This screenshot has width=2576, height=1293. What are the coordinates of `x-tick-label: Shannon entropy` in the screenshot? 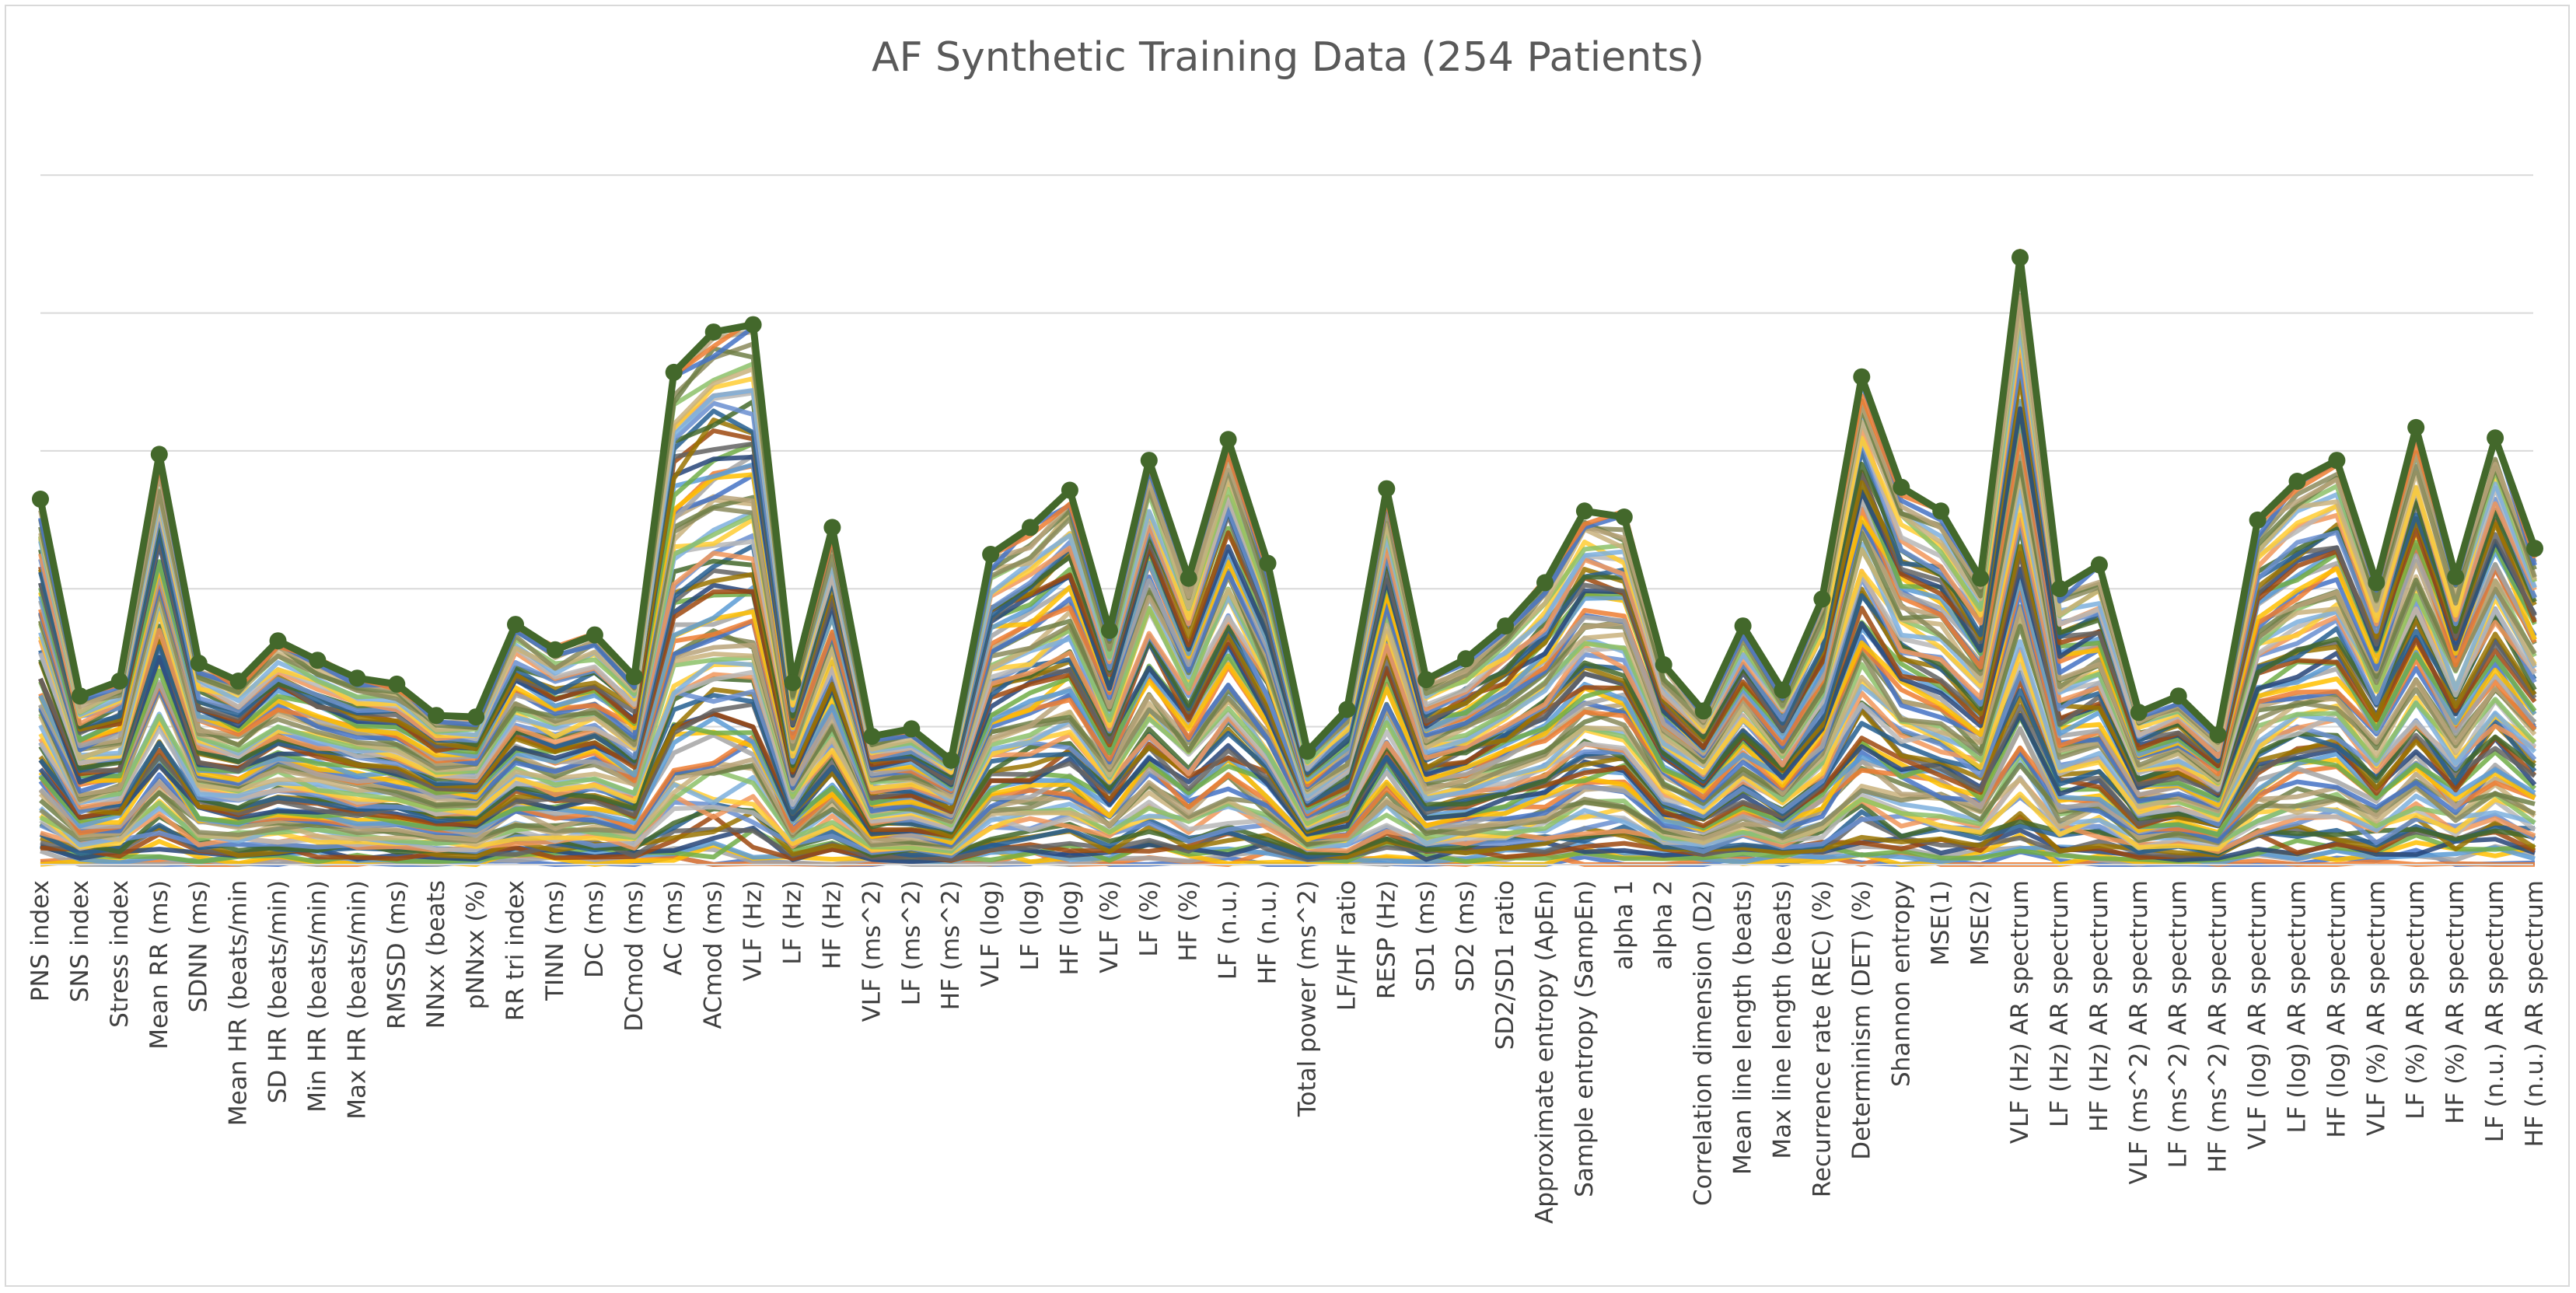 It's located at (1901, 984).